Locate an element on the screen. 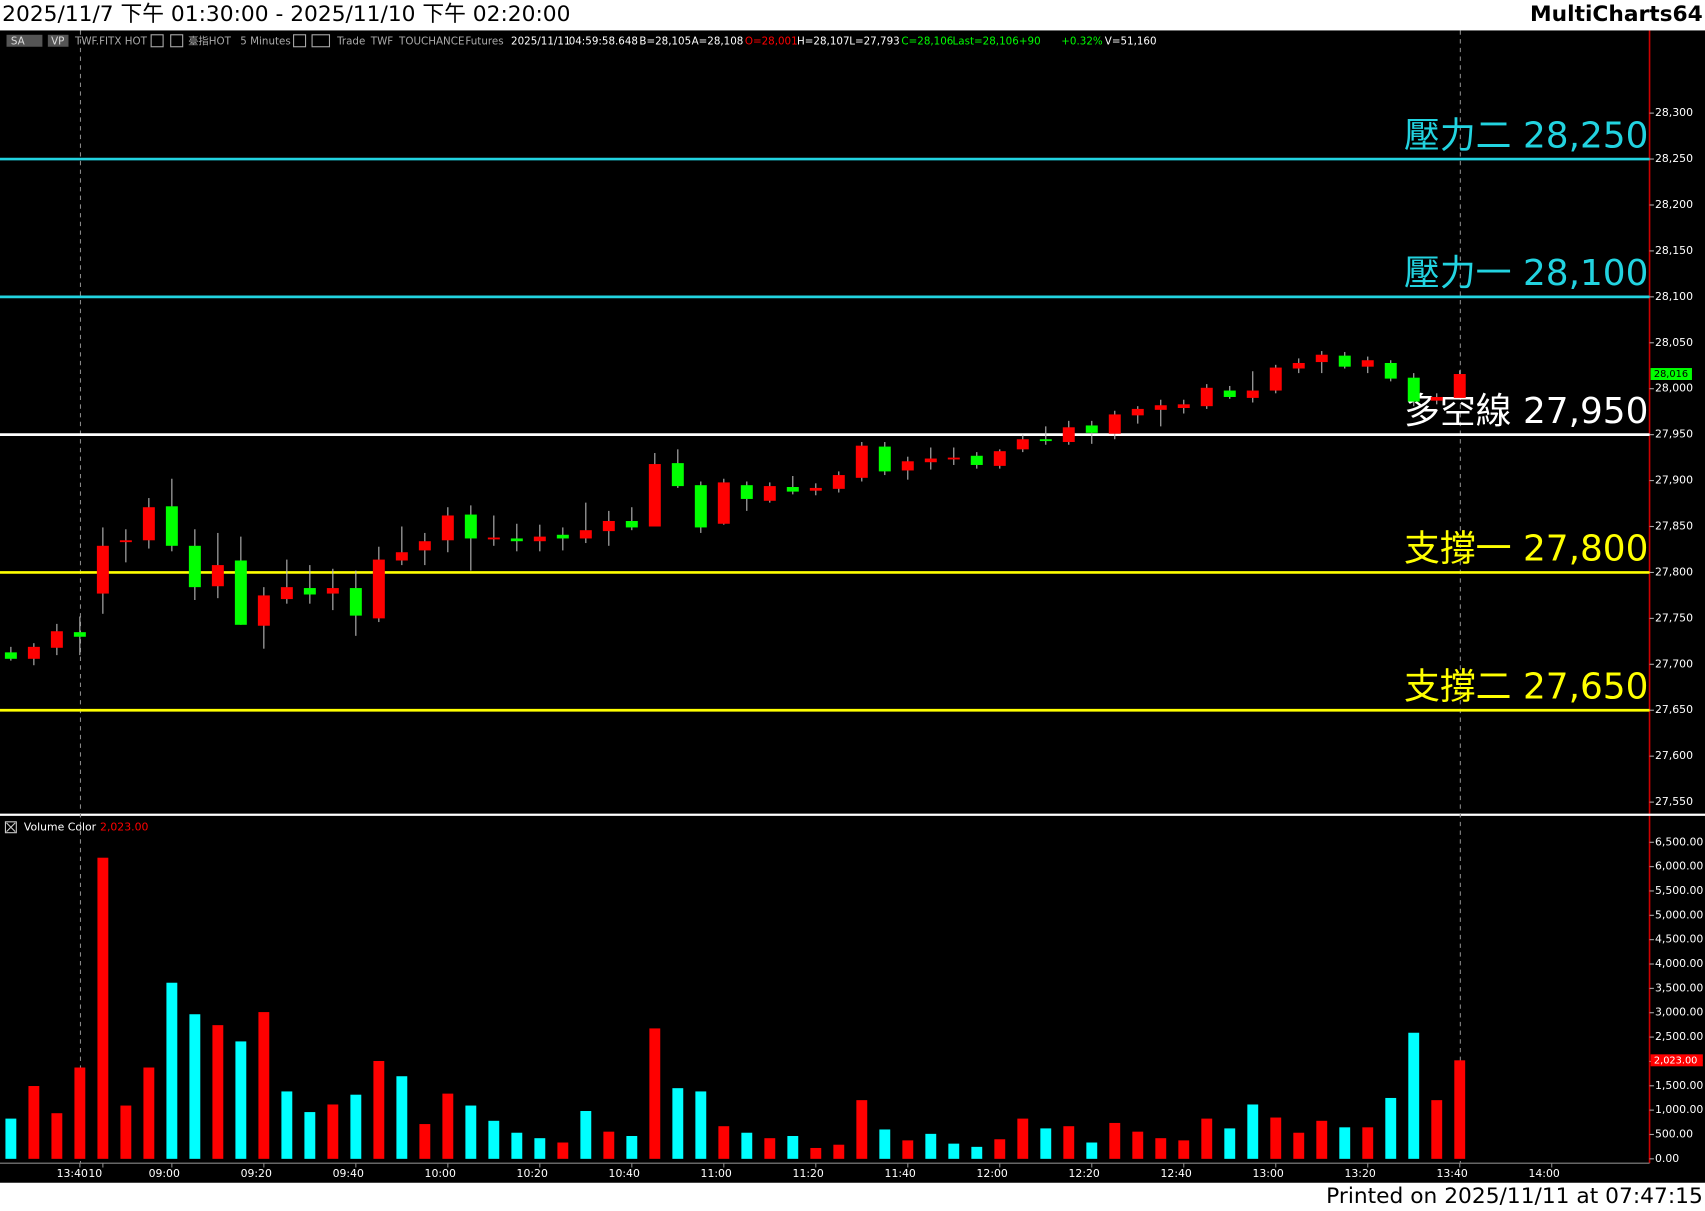  volume-legend: Volume Color is located at coordinates (60, 826).